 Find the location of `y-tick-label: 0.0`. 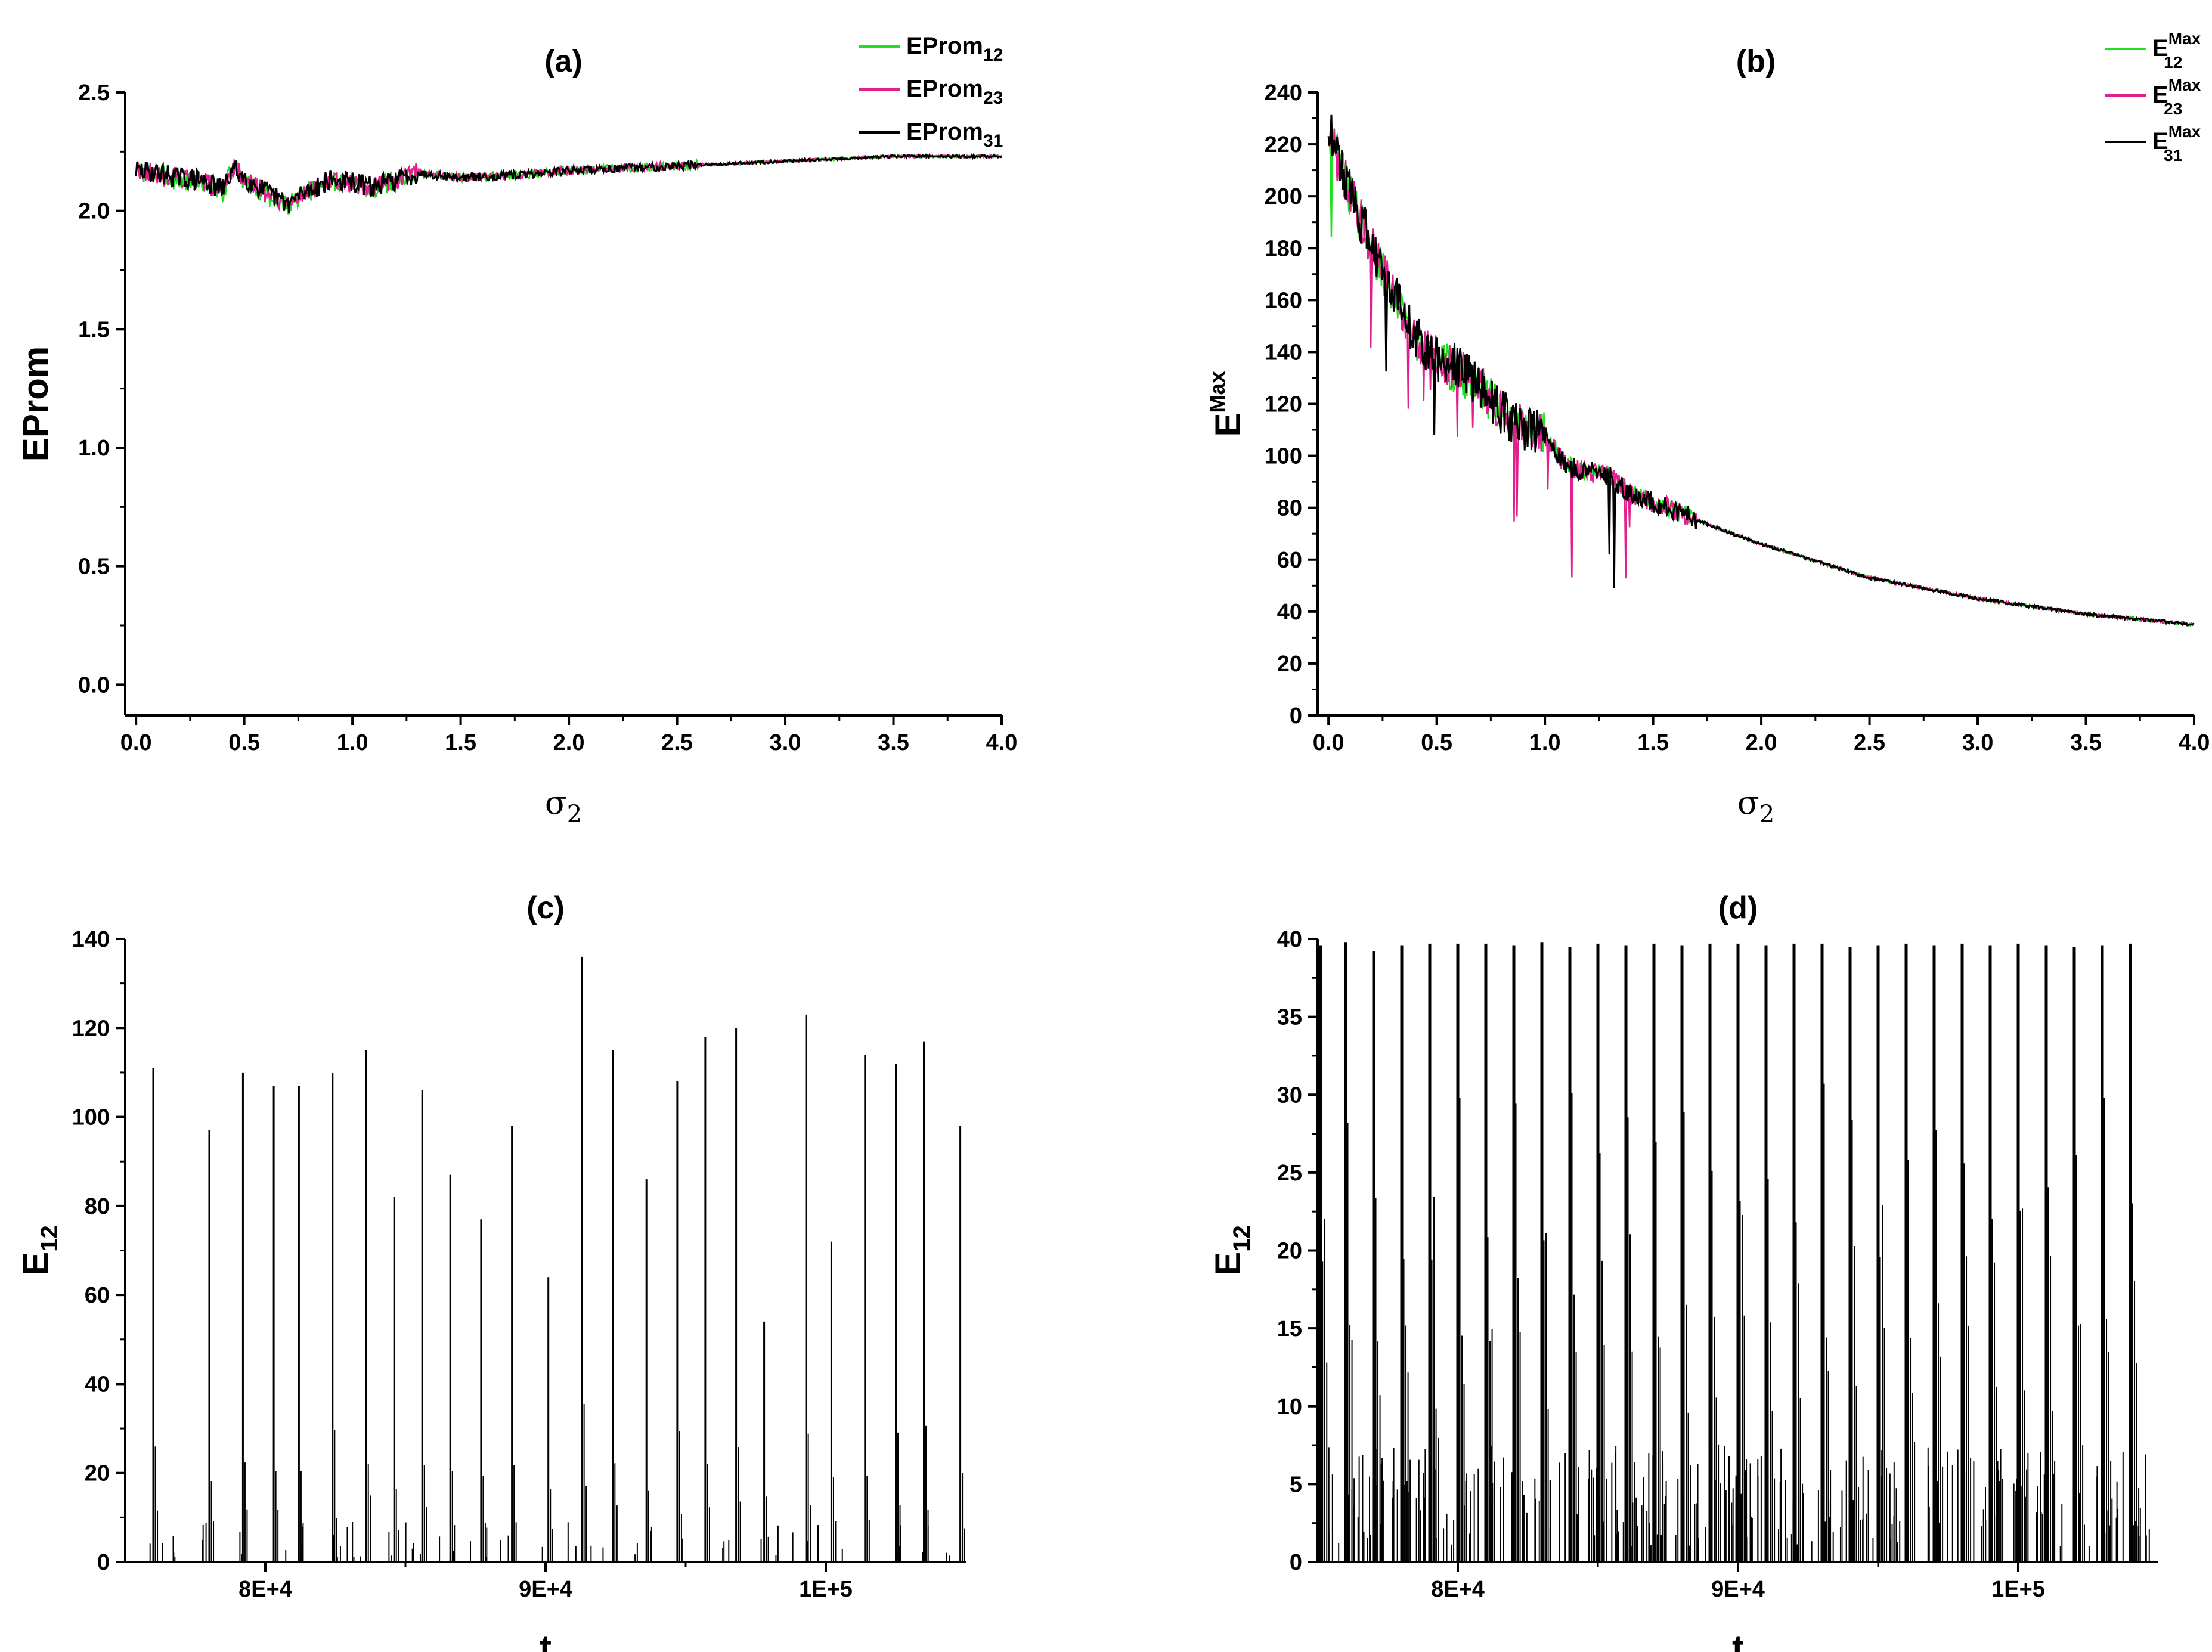

y-tick-label: 0.0 is located at coordinates (94, 685).